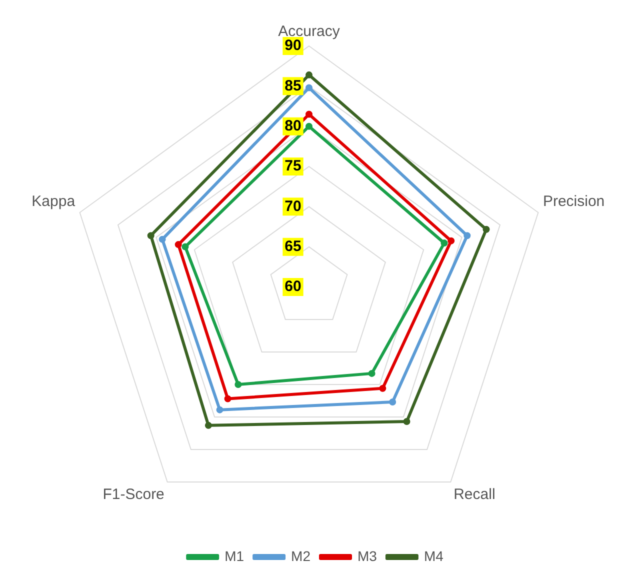 This screenshot has width=631, height=588. I want to click on y-tick-label: 80, so click(293, 125).